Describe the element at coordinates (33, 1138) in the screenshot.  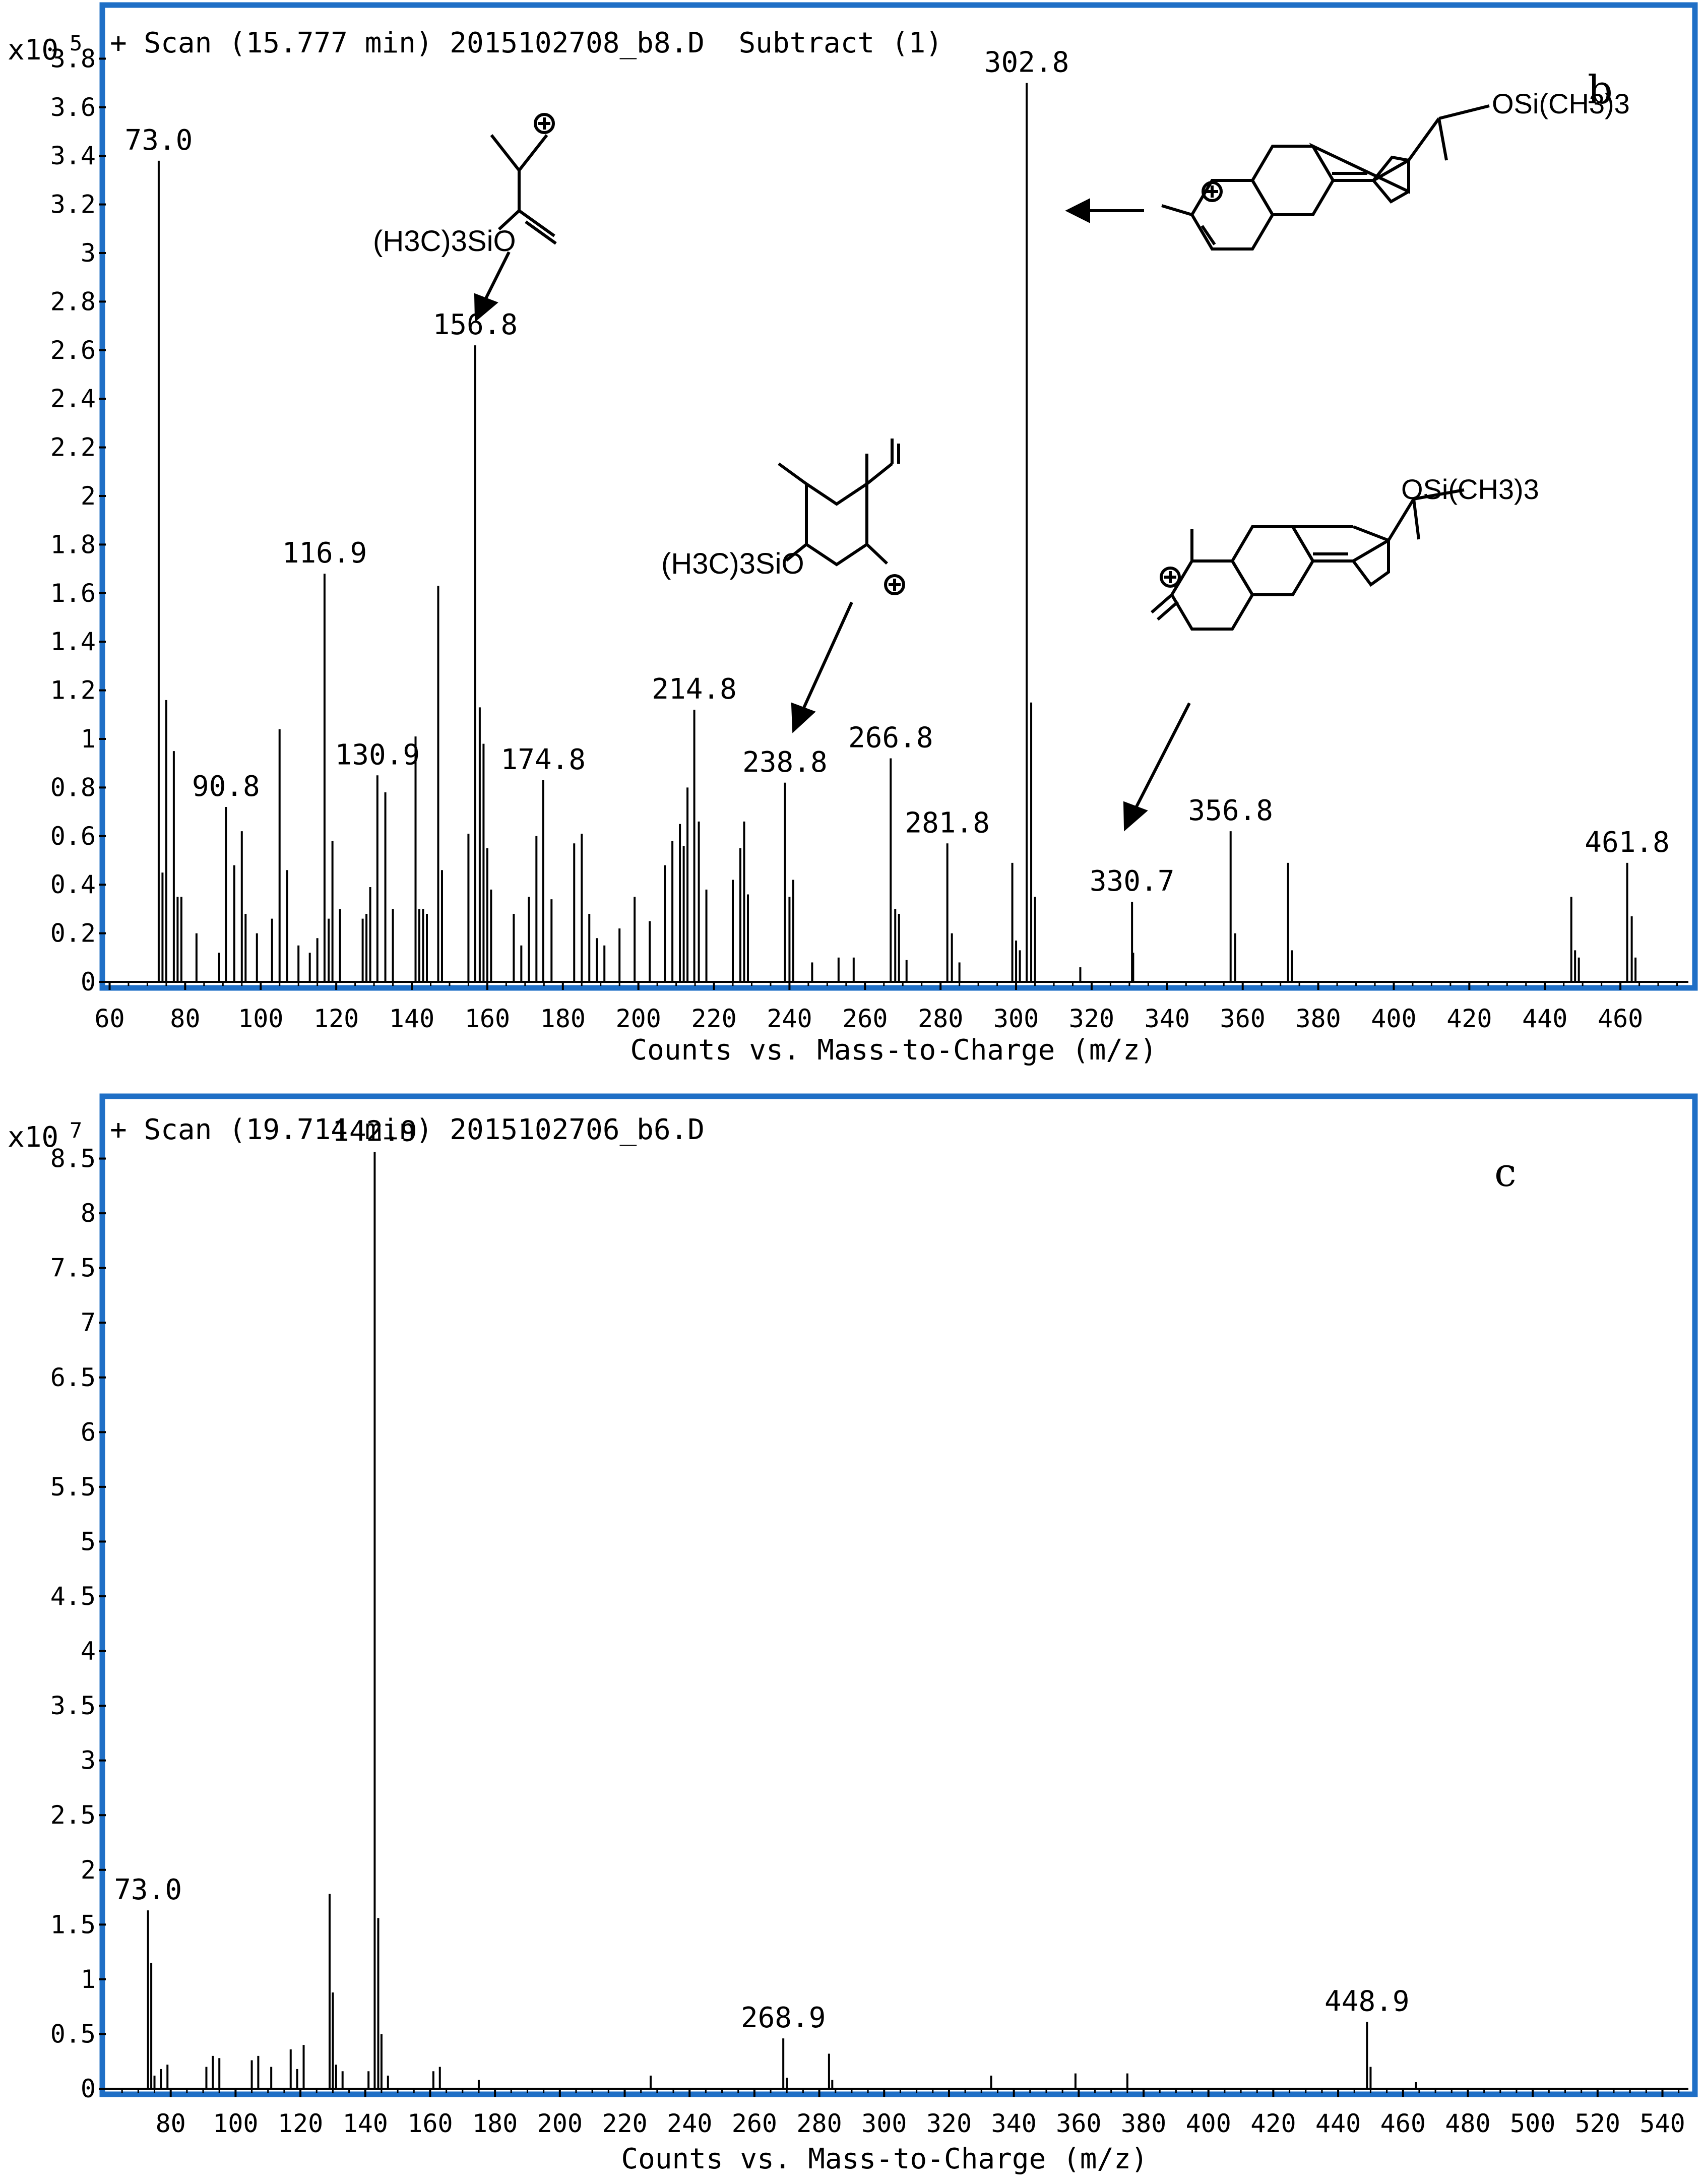
I see `panel-c-scale-prefix: x10` at that location.